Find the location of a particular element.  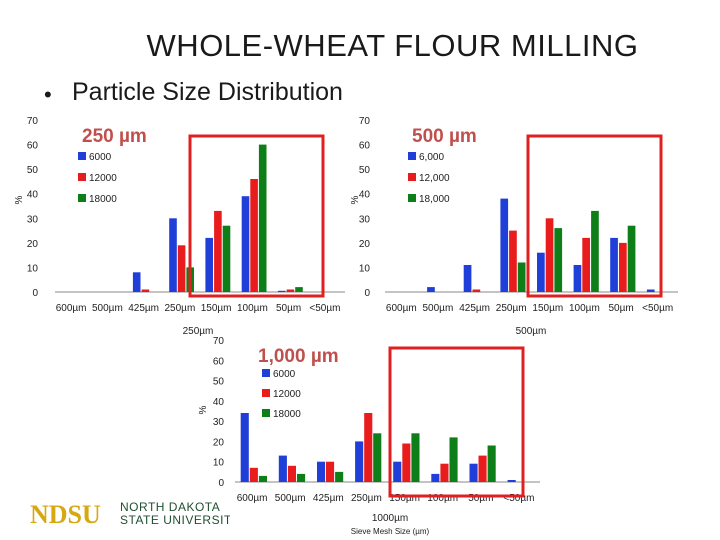

chart2-bar-s2-c4 is located at coordinates (513, 261).